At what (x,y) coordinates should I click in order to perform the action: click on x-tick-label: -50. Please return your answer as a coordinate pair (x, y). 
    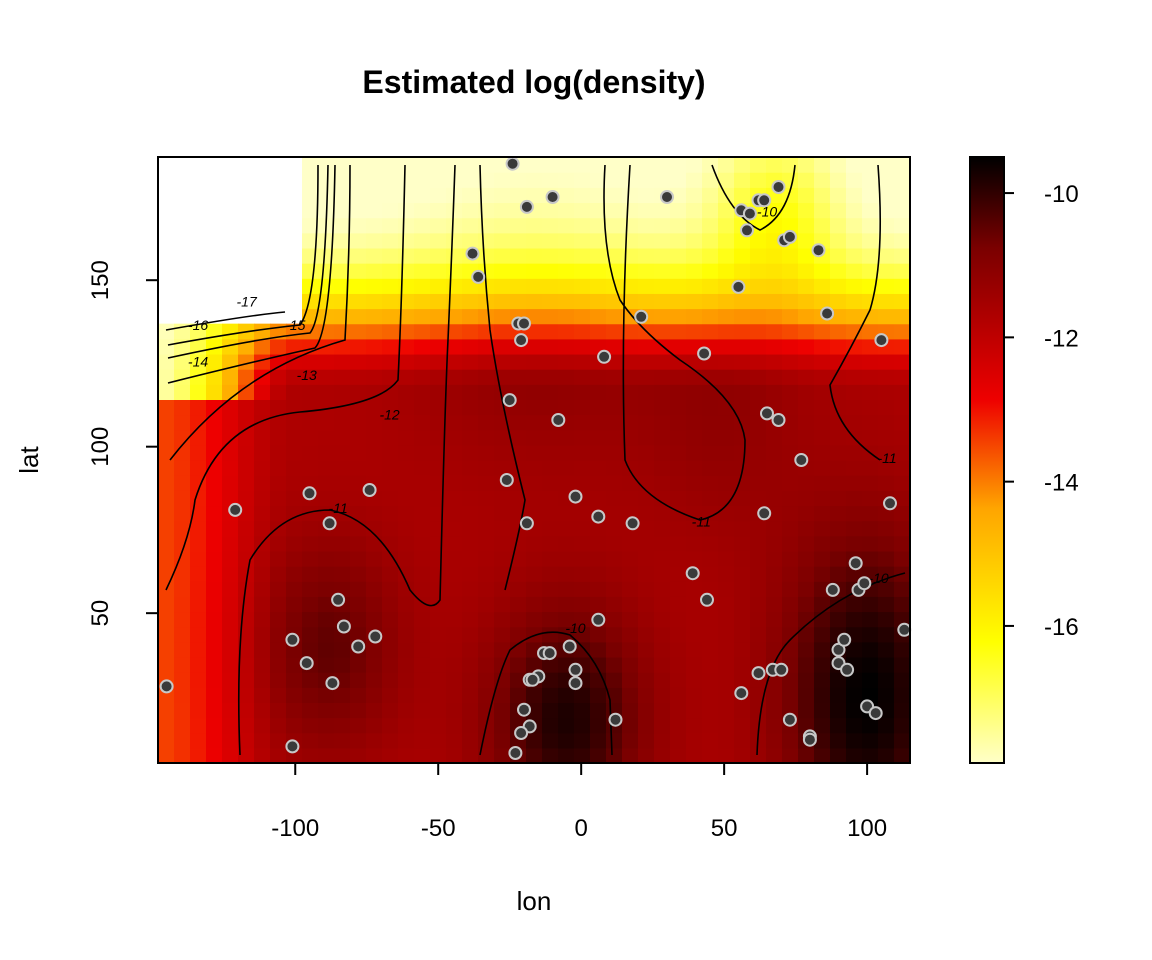
    Looking at the image, I should click on (438, 828).